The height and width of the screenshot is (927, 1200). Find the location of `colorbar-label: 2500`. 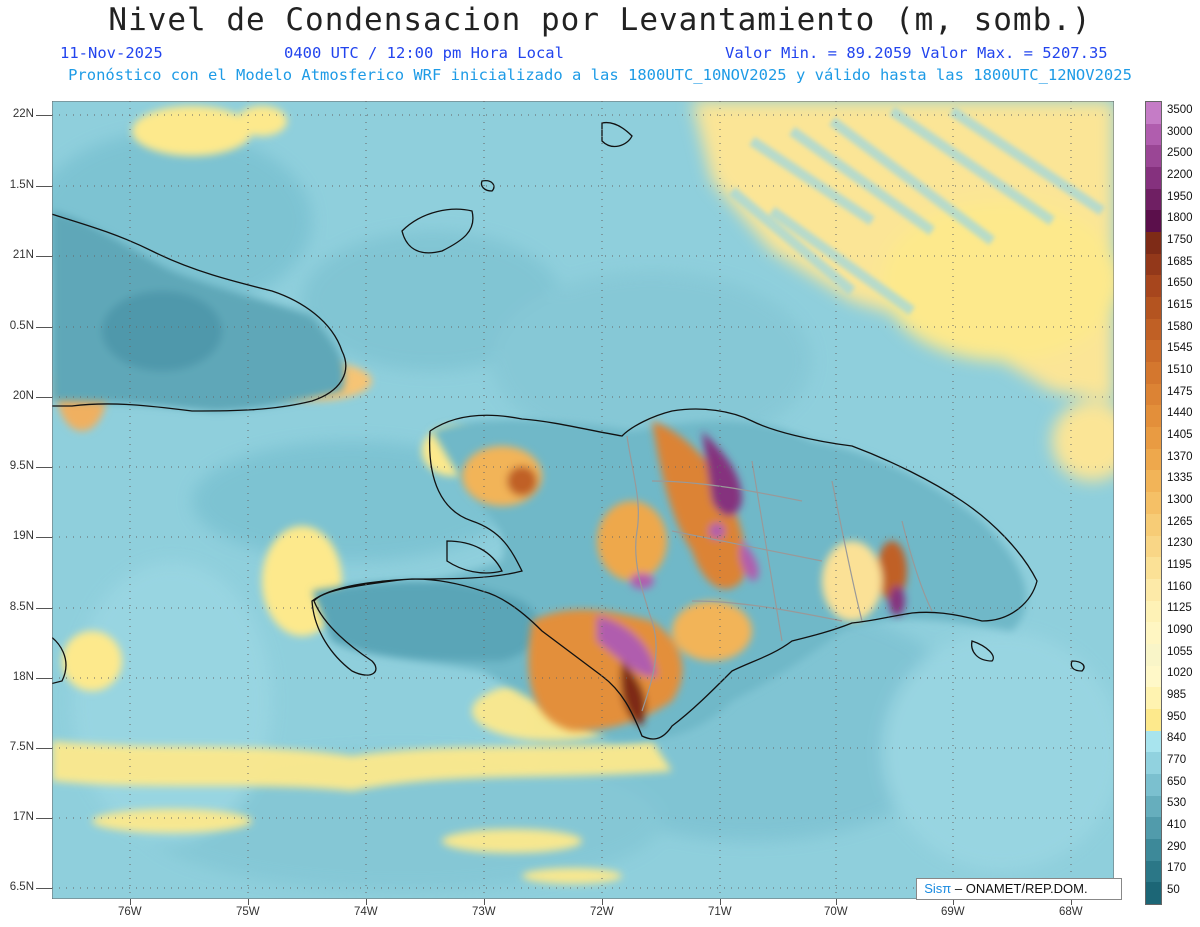

colorbar-label: 2500 is located at coordinates (1180, 153).